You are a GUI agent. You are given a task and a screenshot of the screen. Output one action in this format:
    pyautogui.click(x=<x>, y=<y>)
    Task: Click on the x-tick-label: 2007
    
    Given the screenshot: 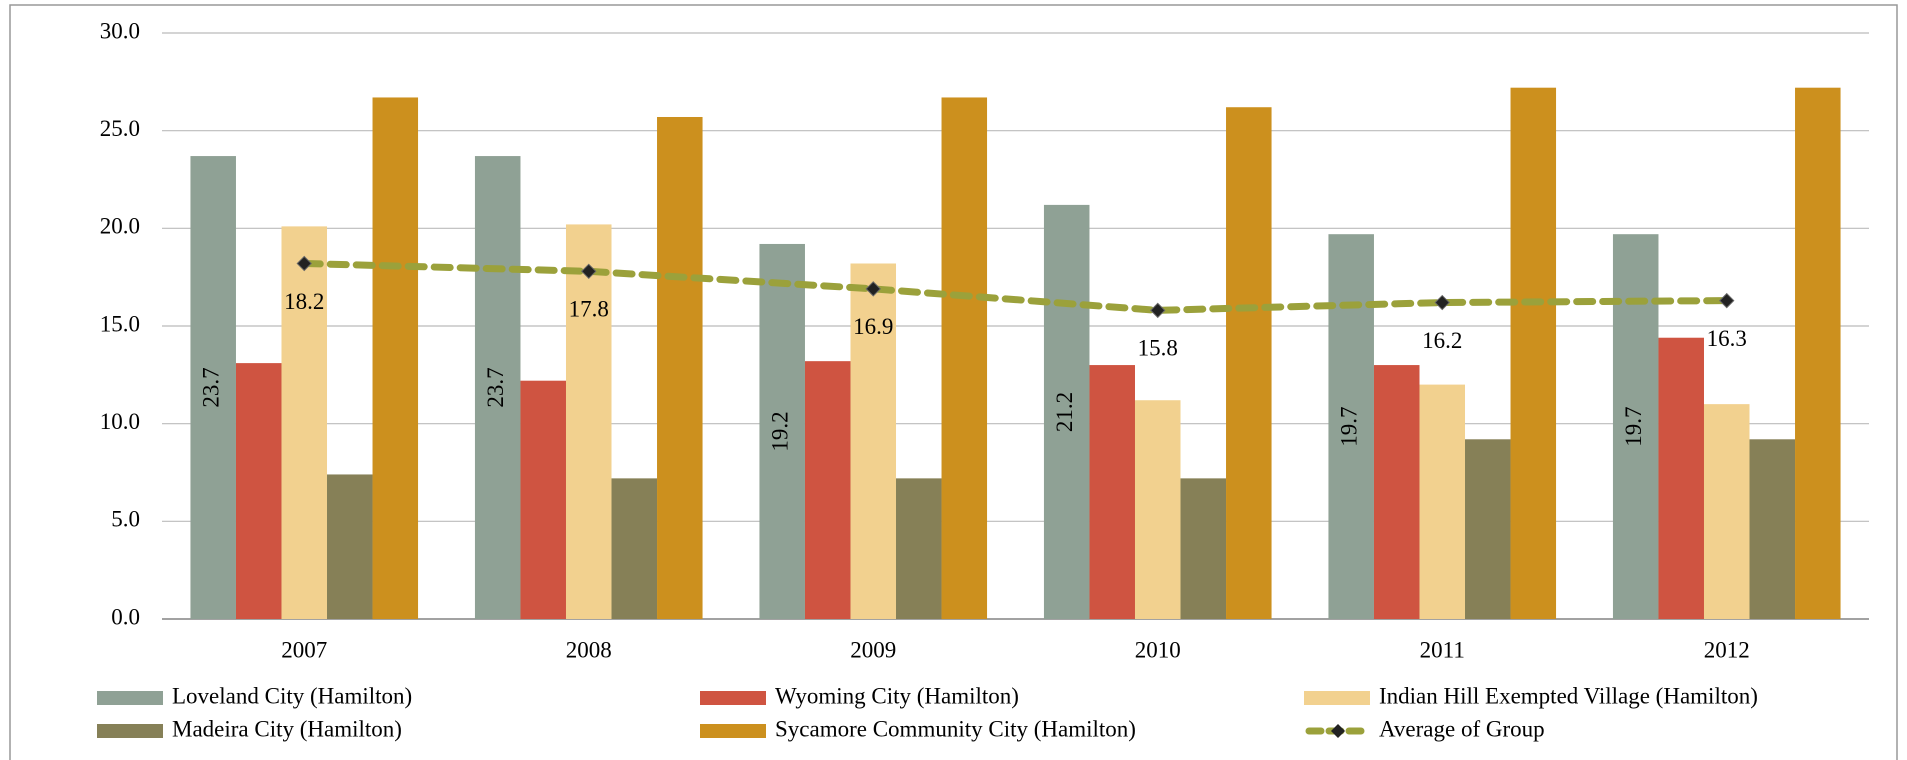 What is the action you would take?
    pyautogui.click(x=304, y=649)
    